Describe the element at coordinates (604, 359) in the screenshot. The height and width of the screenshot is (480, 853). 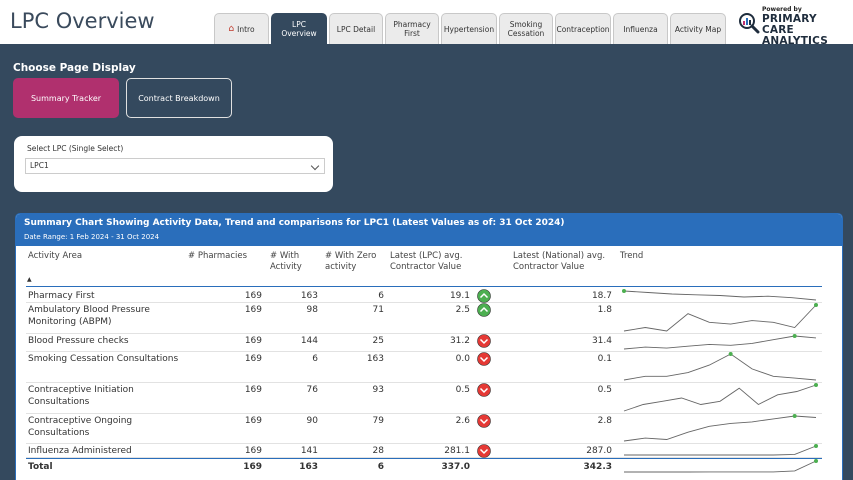
I see `national-value-cell: 0.1` at that location.